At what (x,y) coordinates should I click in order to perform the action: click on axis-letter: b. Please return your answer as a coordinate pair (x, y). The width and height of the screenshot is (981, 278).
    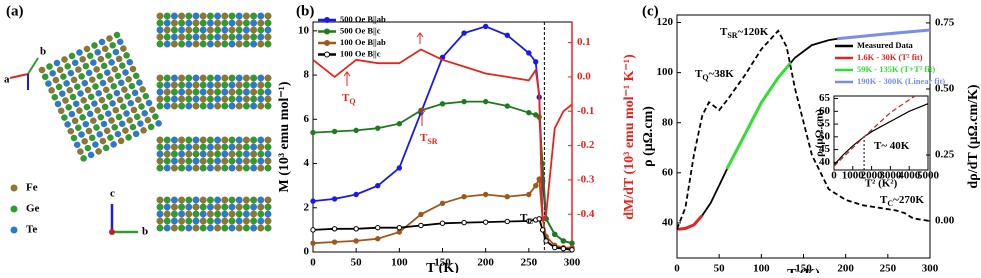
    Looking at the image, I should click on (145, 232).